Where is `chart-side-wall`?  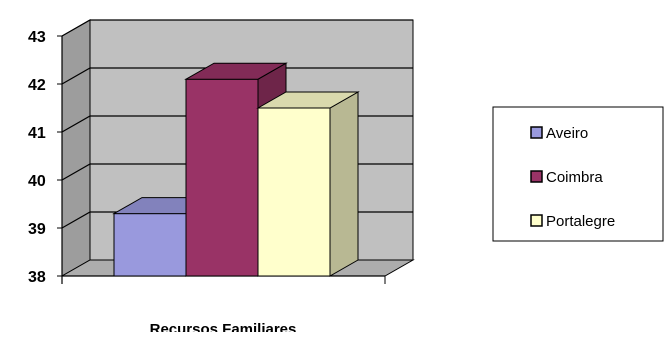 chart-side-wall is located at coordinates (76, 148).